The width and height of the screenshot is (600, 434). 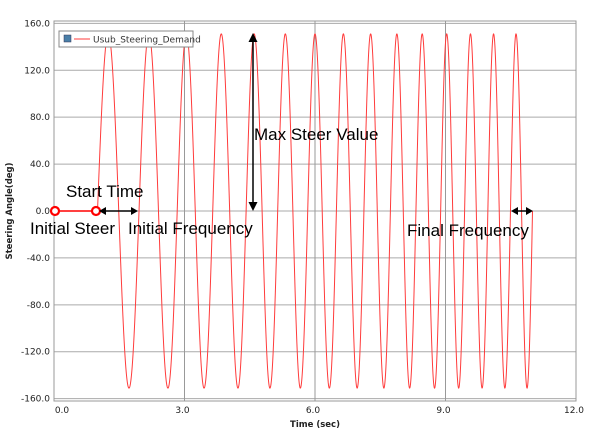 What do you see at coordinates (468, 230) in the screenshot?
I see `annotation-final-frequency: Final Frequency` at bounding box center [468, 230].